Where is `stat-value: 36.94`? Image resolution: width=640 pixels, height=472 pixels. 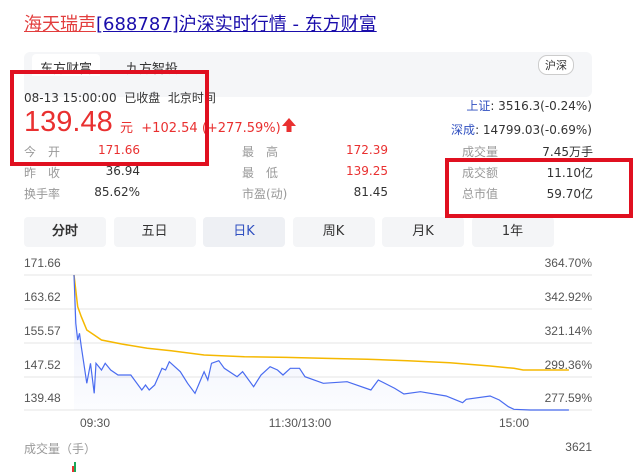
stat-value: 36.94 is located at coordinates (122, 171).